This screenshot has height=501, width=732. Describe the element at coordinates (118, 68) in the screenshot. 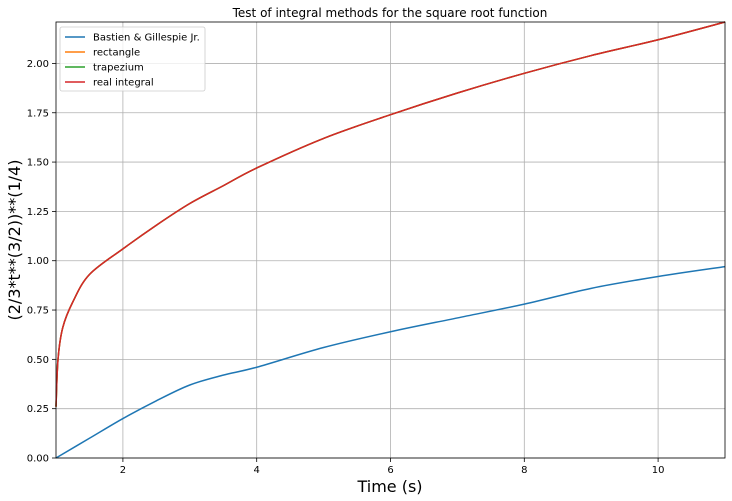

I see `legend-label-trapezium: trapezium` at that location.